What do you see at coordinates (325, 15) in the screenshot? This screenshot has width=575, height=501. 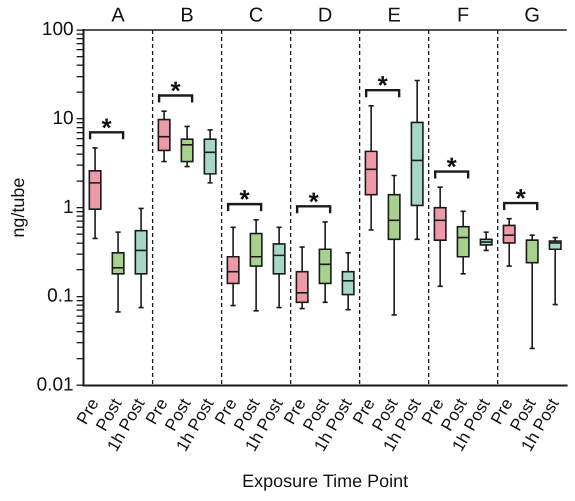 I see `text: D` at bounding box center [325, 15].